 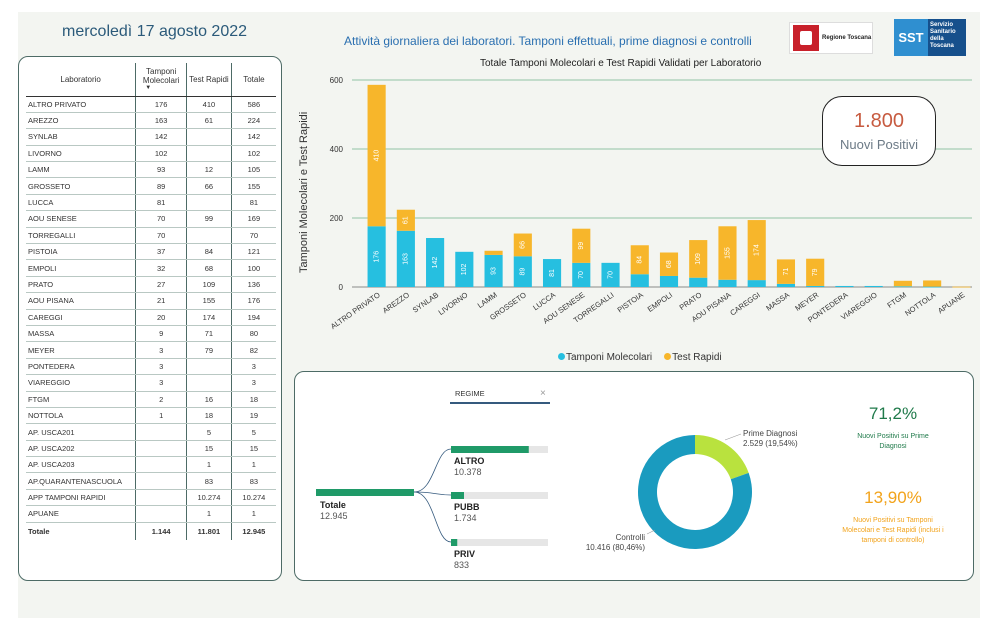 What do you see at coordinates (161, 170) in the screenshot?
I see `cell-tamponi: 93` at bounding box center [161, 170].